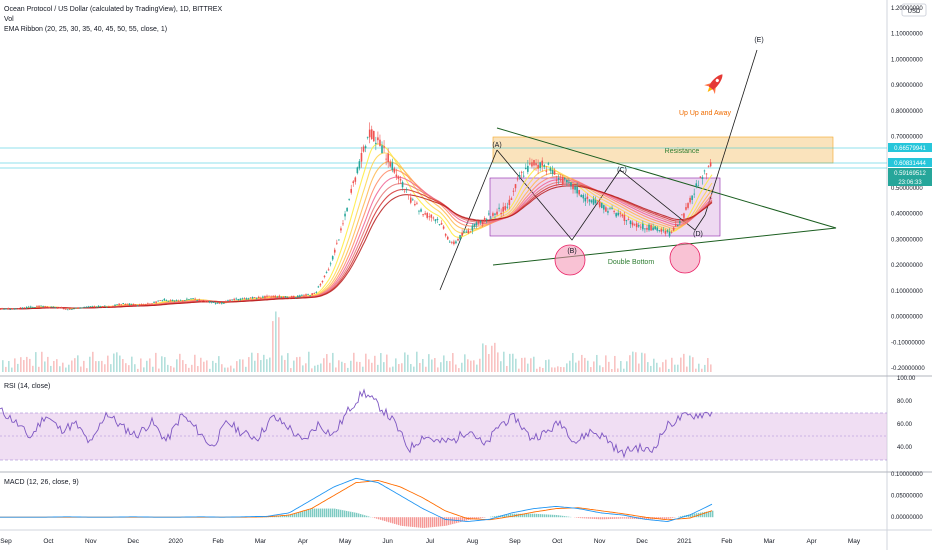 The image size is (932, 550). I want to click on price-tick-label: 0.00000000, so click(907, 318).